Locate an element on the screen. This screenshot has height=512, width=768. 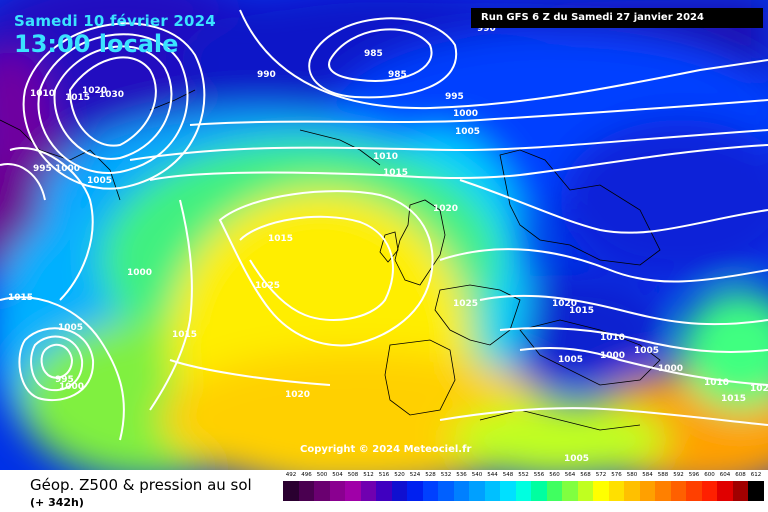
scale-tick-label: 496 is located at coordinates (306, 475).